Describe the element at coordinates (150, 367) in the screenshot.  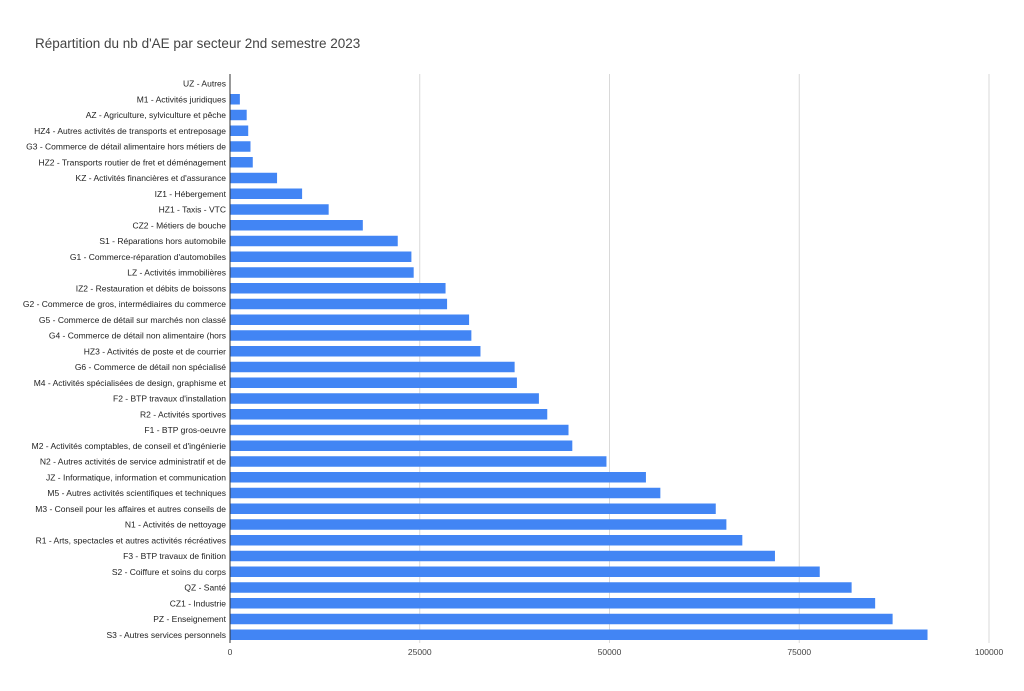
I see `category-label: G6 - Commerce de détail non spécialisé` at that location.